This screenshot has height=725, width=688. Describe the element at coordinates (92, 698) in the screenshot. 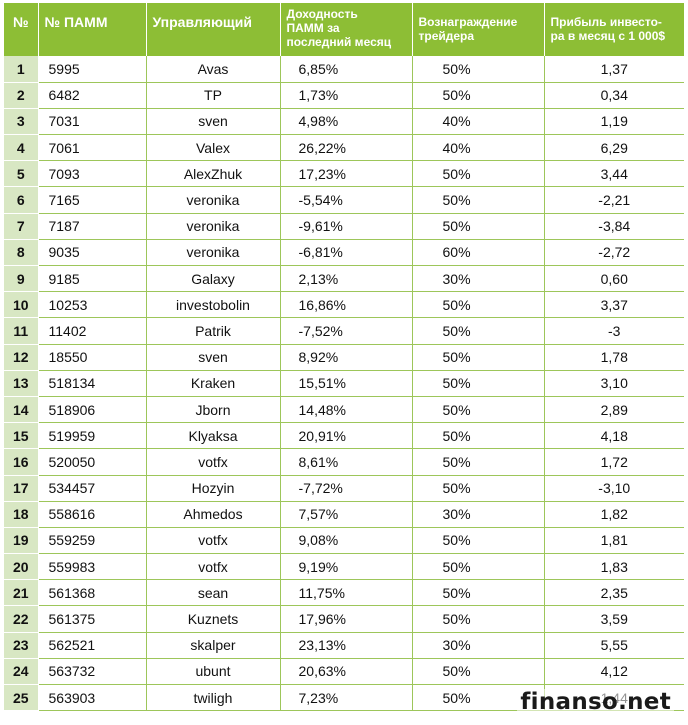

I see `pamm-number: 563903` at that location.